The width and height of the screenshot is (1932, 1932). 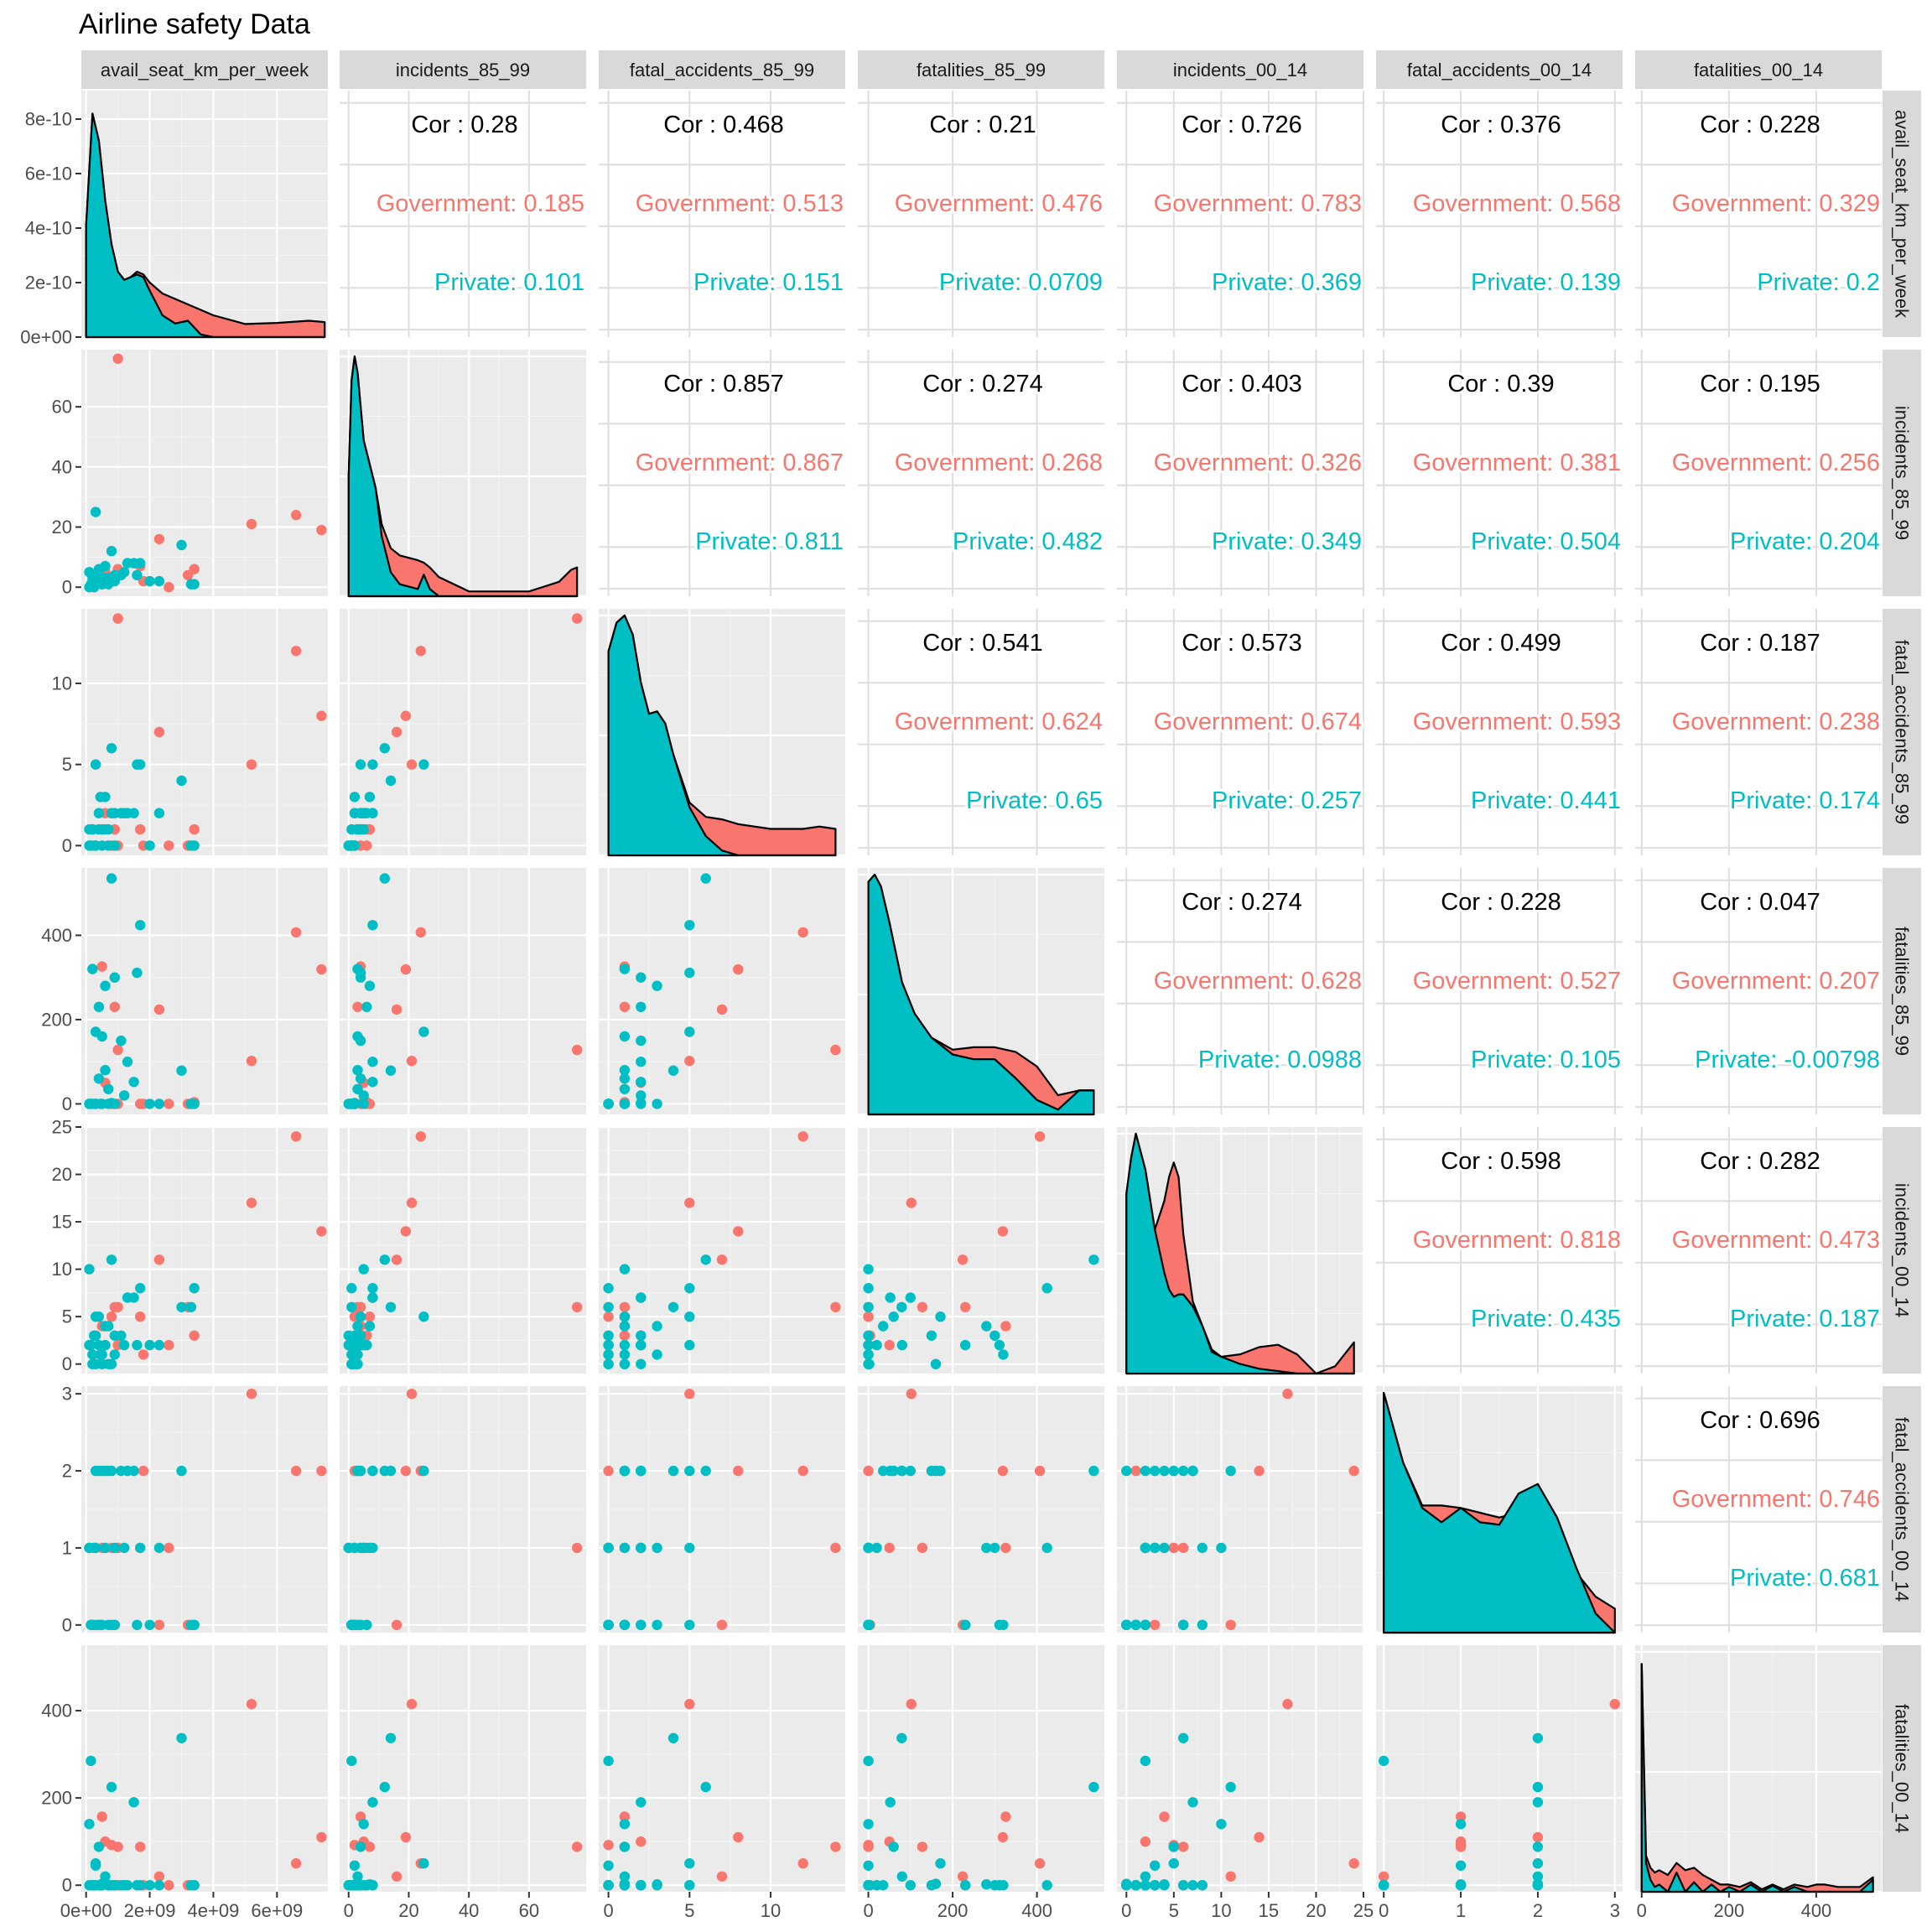 I want to click on column-strip-label: avail_seat_km_per_week, so click(x=205, y=70).